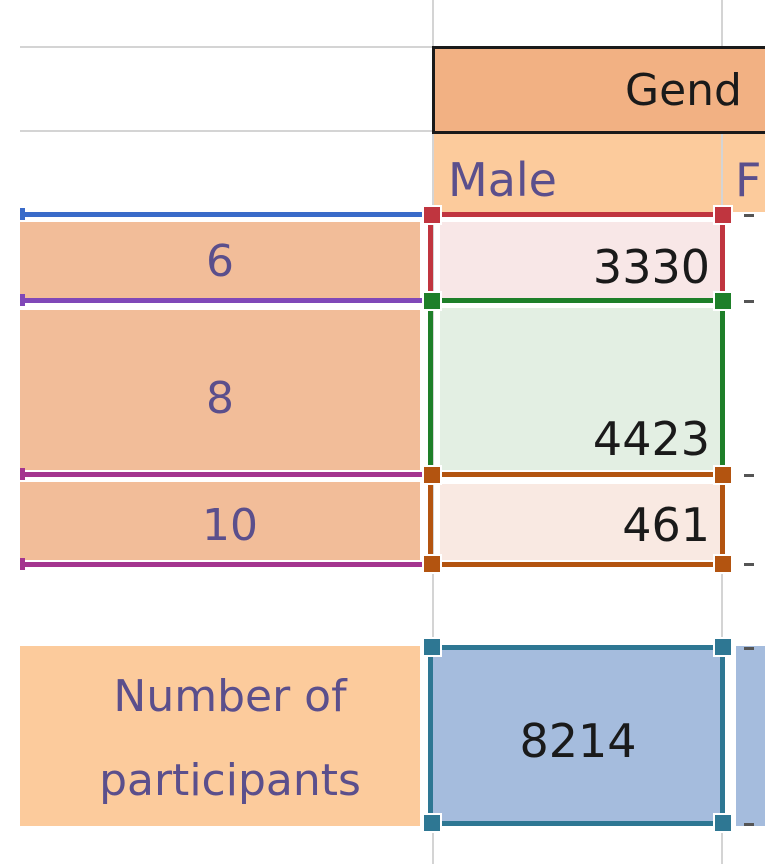 The width and height of the screenshot is (765, 864). Describe the element at coordinates (651, 267) in the screenshot. I see `male-value-6: 3330` at that location.